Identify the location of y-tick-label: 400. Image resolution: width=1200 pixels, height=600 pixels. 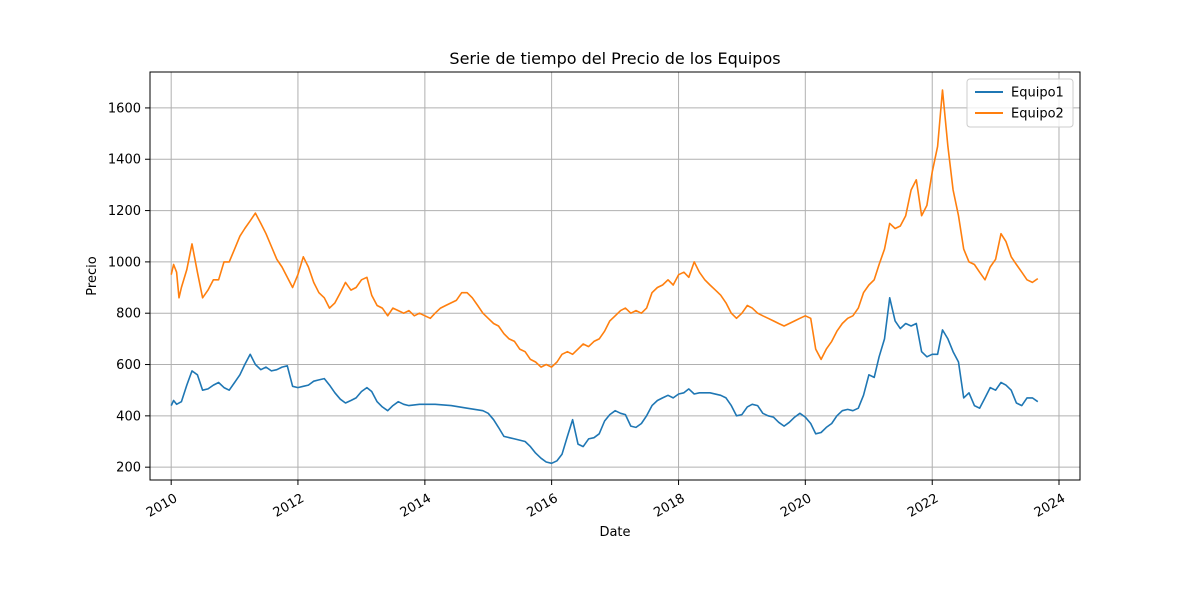
(128, 416).